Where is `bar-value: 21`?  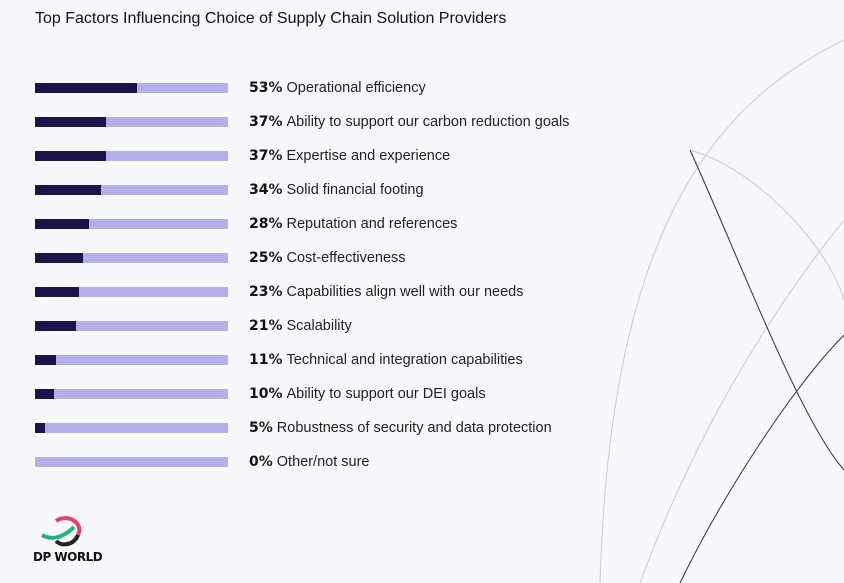
bar-value: 21 is located at coordinates (259, 326).